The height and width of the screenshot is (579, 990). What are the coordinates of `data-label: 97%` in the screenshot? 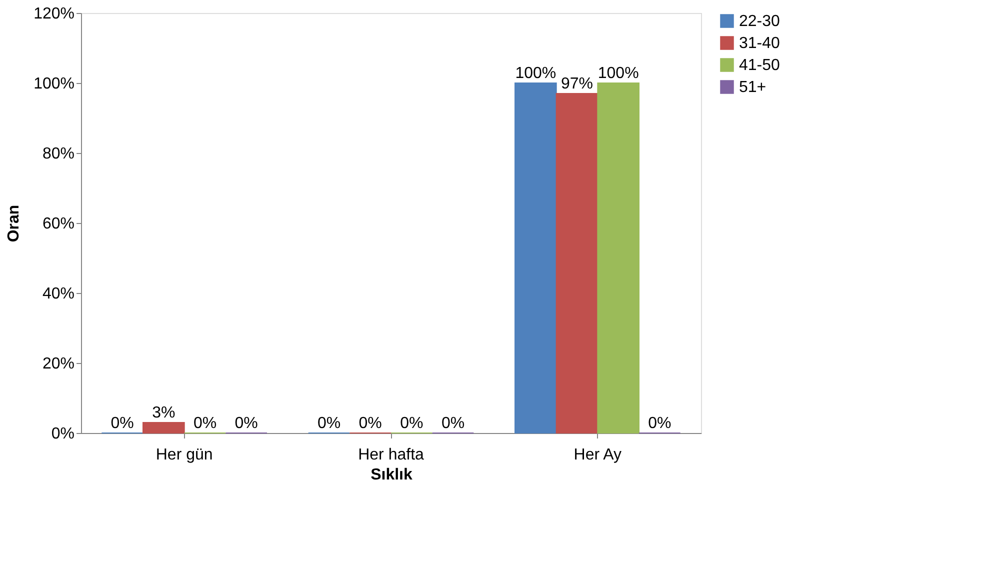 It's located at (577, 84).